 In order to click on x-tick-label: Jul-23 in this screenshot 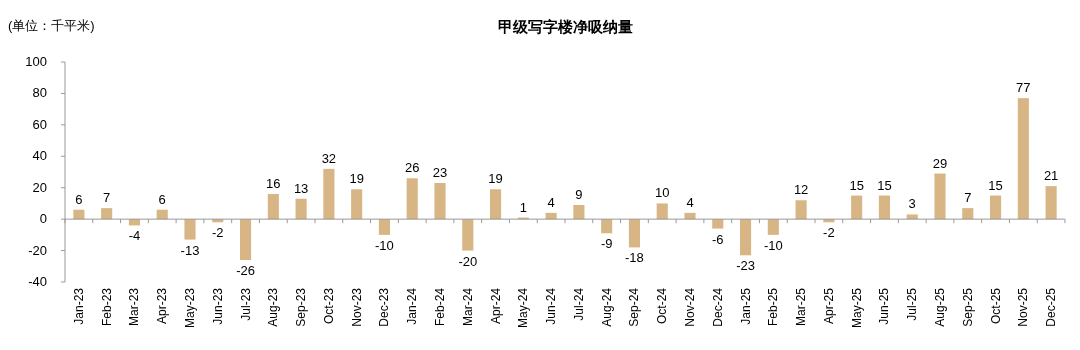, I will do `click(245, 304)`.